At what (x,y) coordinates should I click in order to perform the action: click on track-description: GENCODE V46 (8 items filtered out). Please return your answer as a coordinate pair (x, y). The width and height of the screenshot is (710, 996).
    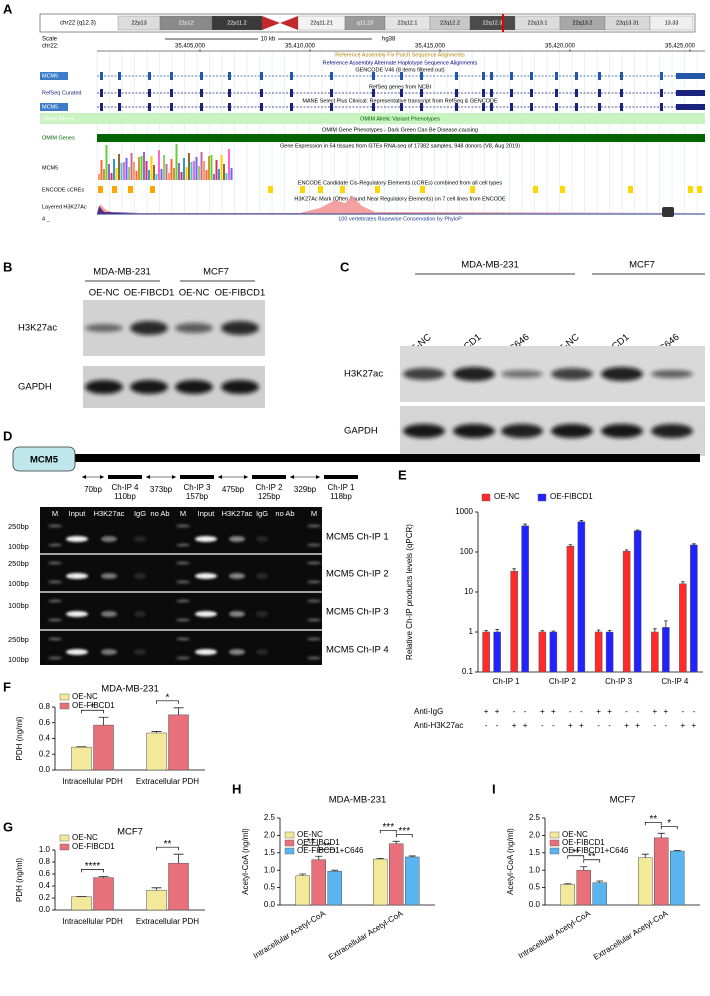
    Looking at the image, I should click on (399, 70).